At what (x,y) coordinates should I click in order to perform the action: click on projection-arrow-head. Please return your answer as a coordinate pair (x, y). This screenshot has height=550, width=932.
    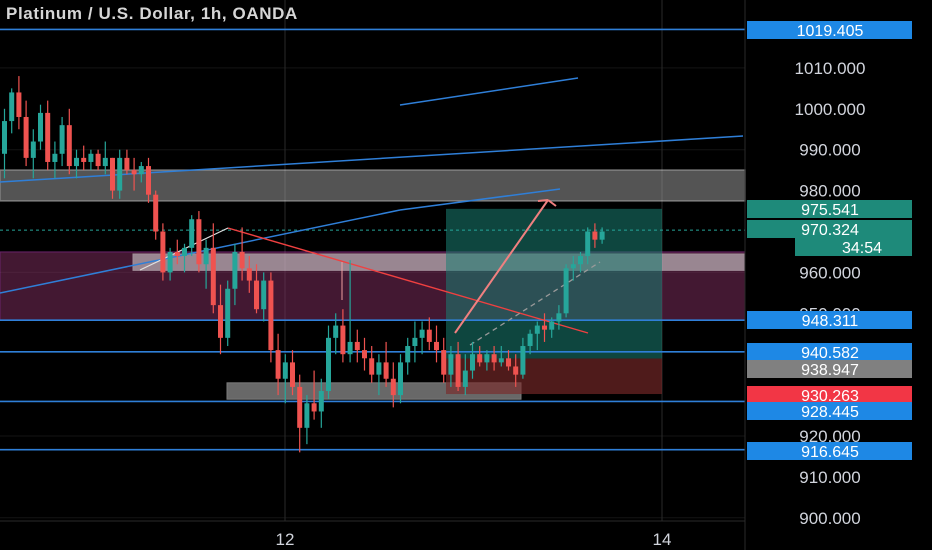
    Looking at the image, I should click on (547, 203).